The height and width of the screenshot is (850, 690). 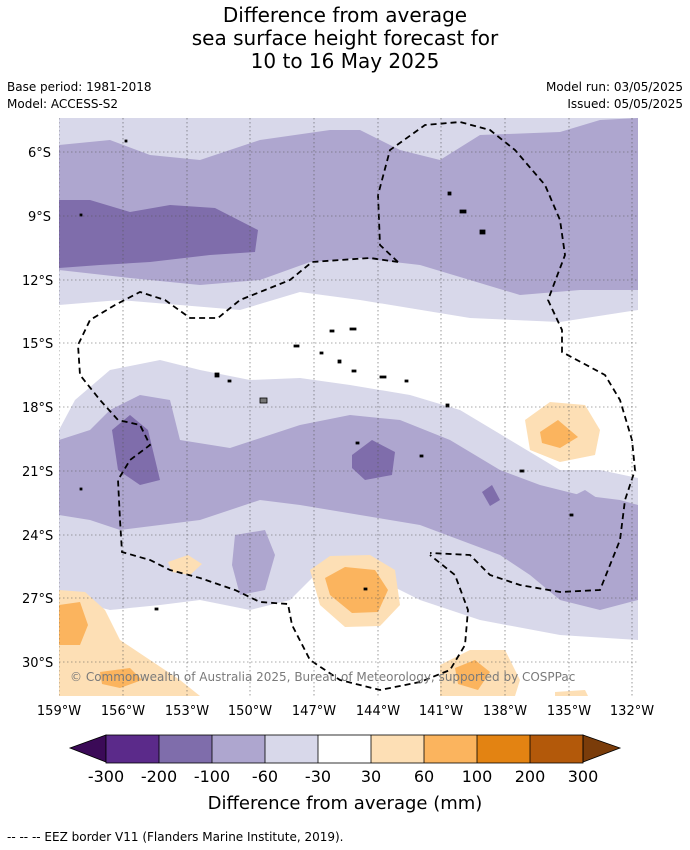 What do you see at coordinates (371, 776) in the screenshot?
I see `colorbar-tick-plus30: 30` at bounding box center [371, 776].